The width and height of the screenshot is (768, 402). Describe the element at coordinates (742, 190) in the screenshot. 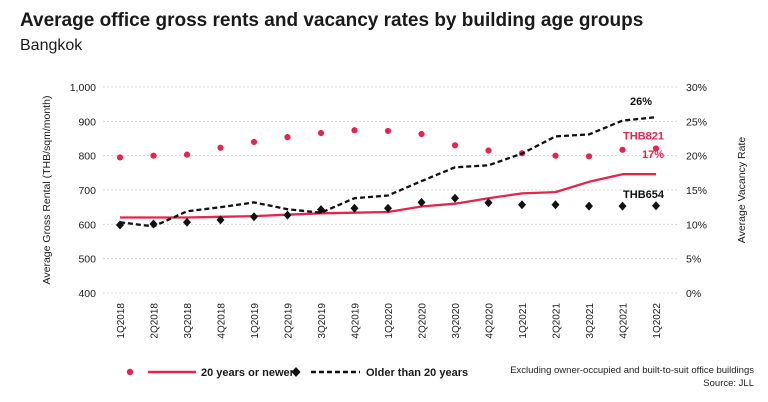

I see `y2-axis-label: Average Vacancy Rate` at that location.